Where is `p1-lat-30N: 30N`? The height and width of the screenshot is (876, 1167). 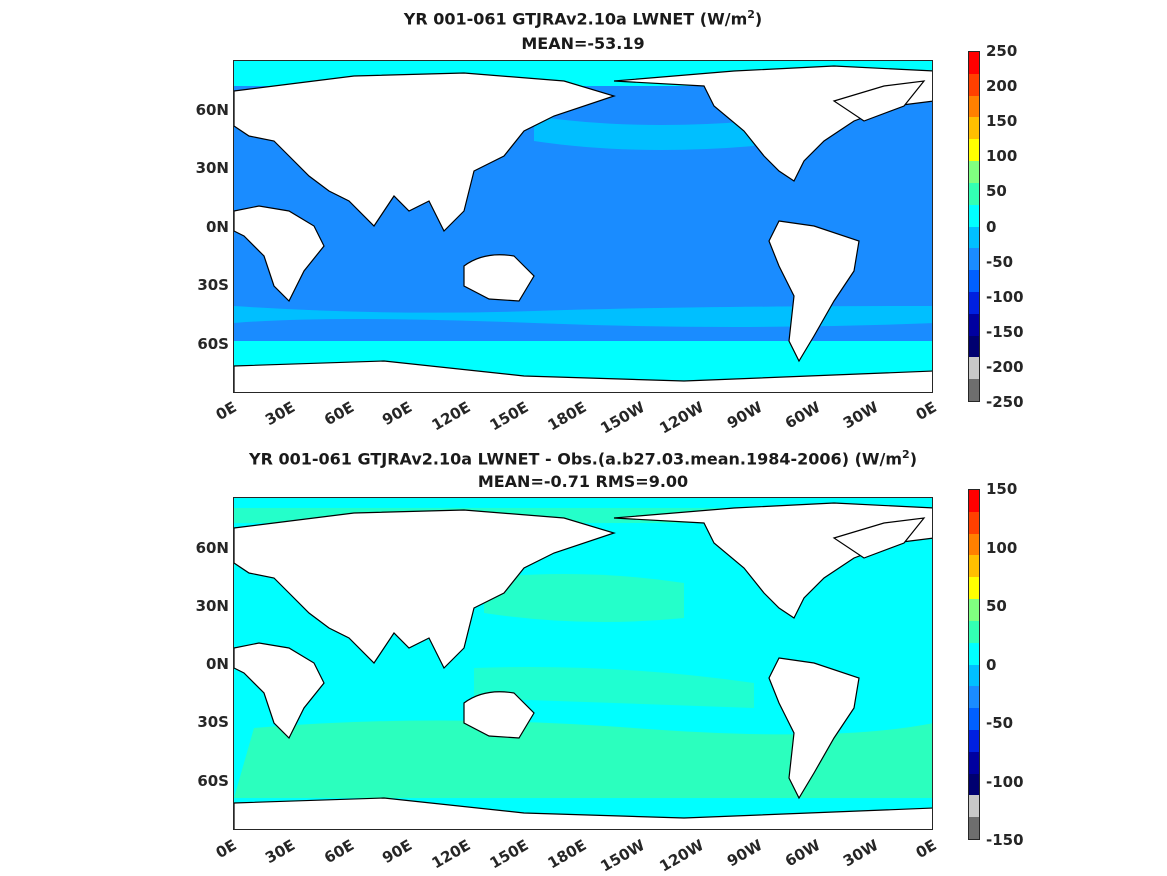
p1-lat-30N: 30N is located at coordinates (212, 168).